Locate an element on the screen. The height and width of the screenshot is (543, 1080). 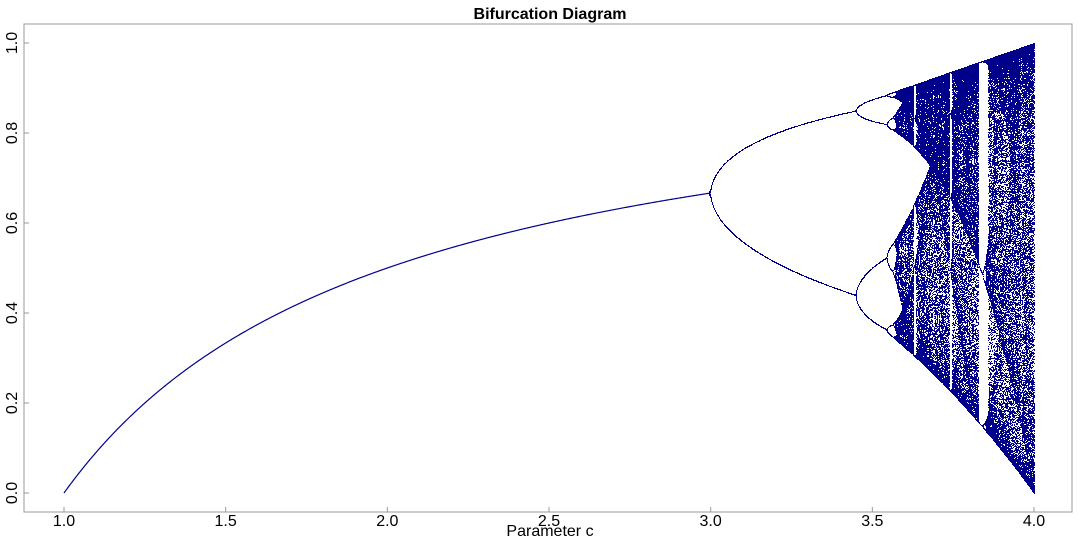
x-tick-label: 2.0 is located at coordinates (387, 521).